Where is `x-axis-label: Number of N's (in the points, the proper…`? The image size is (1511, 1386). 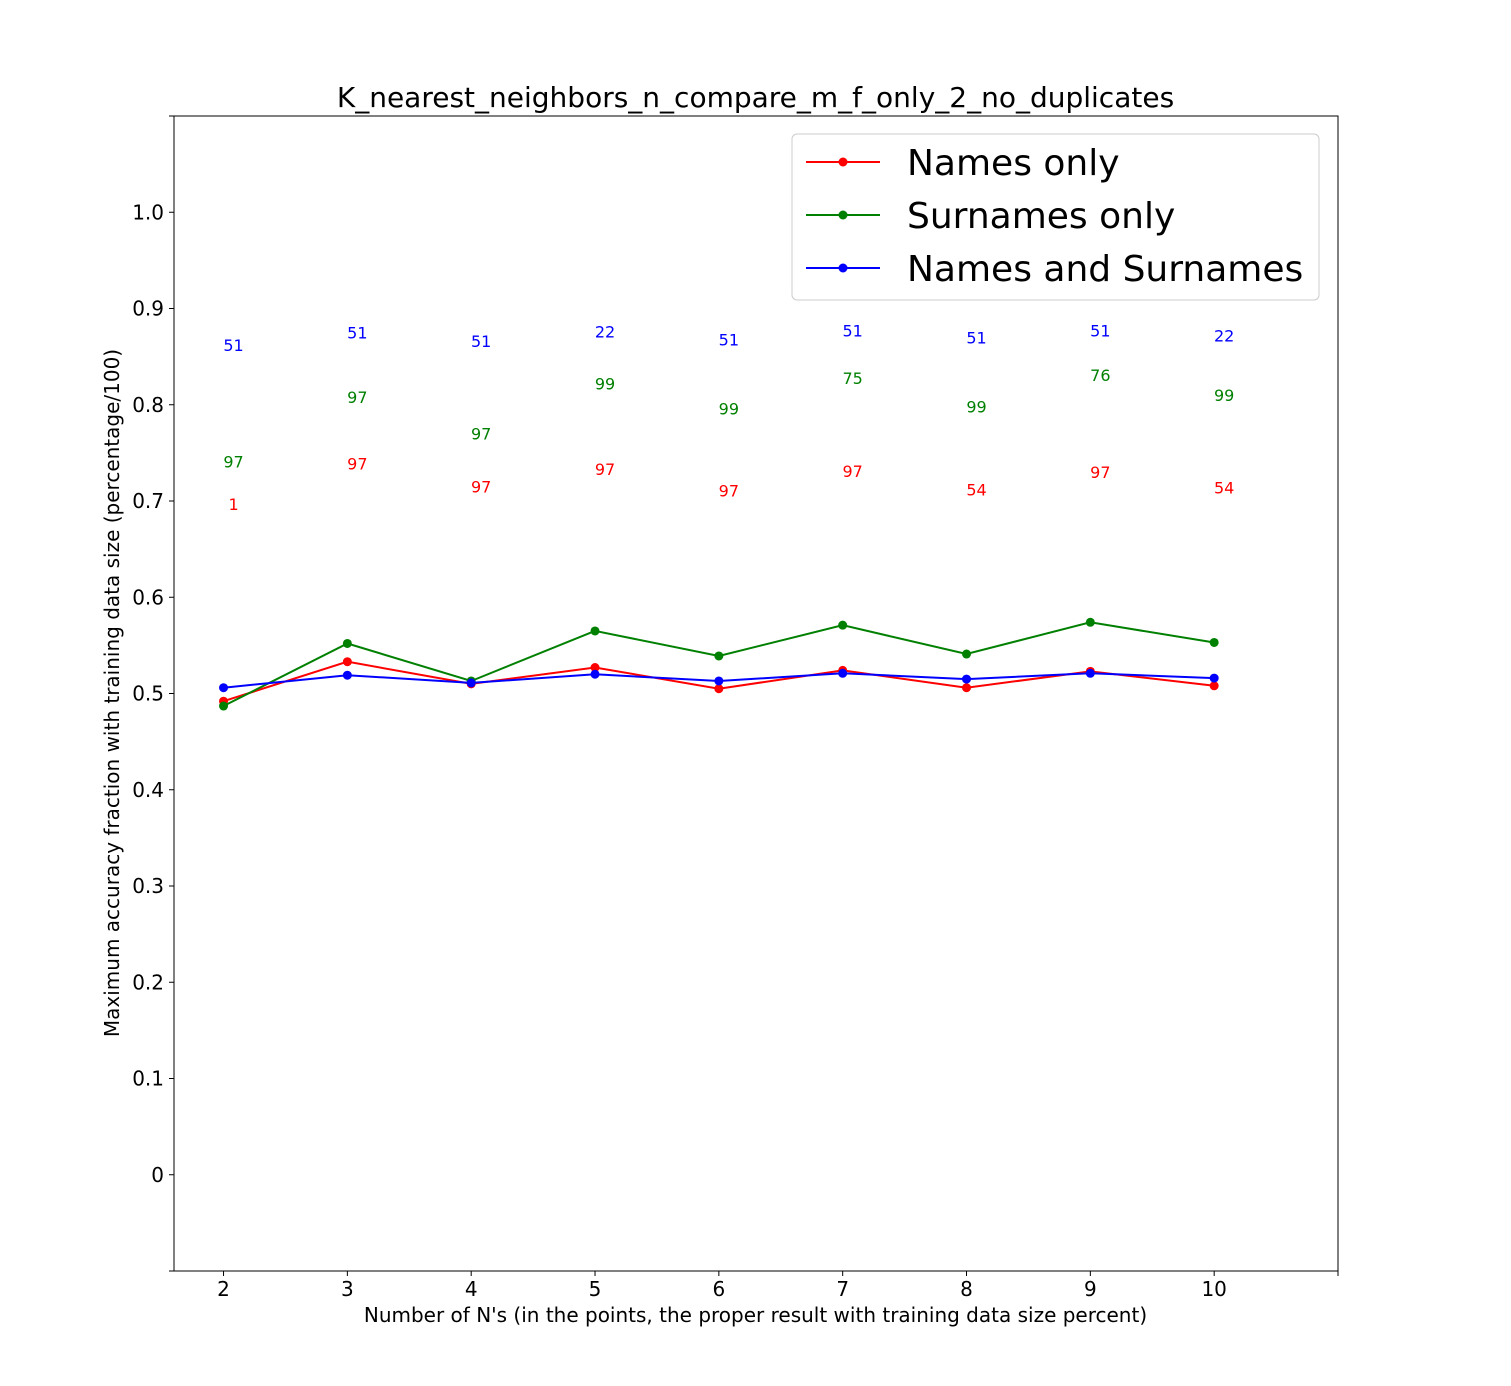
x-axis-label: Number of N's (in the points, the proper… is located at coordinates (755, 1315).